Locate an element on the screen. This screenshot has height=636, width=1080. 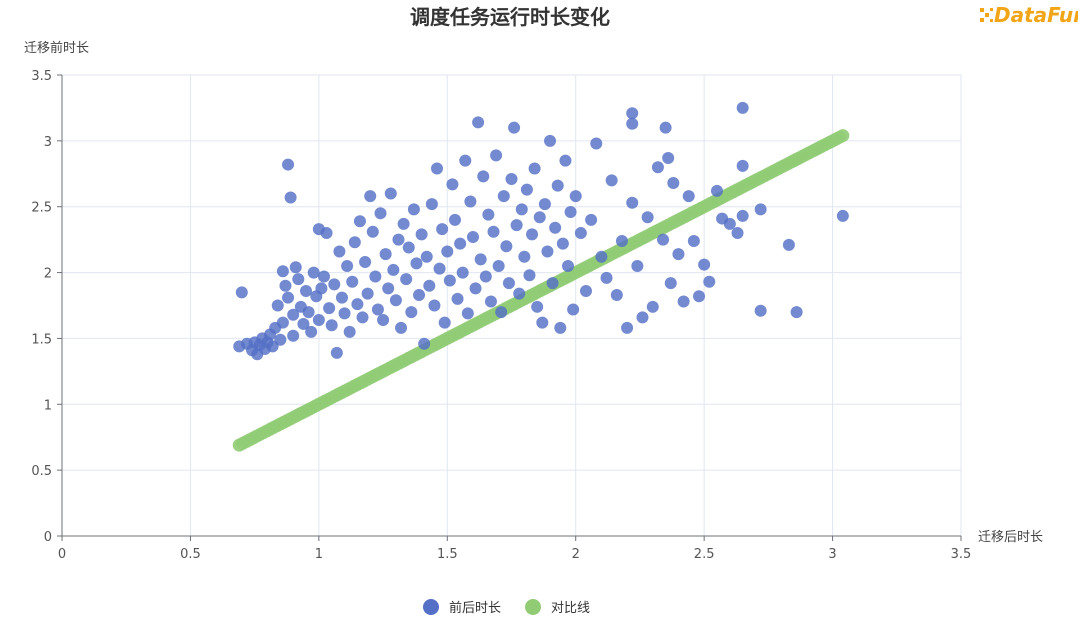
y-axis-label: 迁移前时长 is located at coordinates (56, 48).